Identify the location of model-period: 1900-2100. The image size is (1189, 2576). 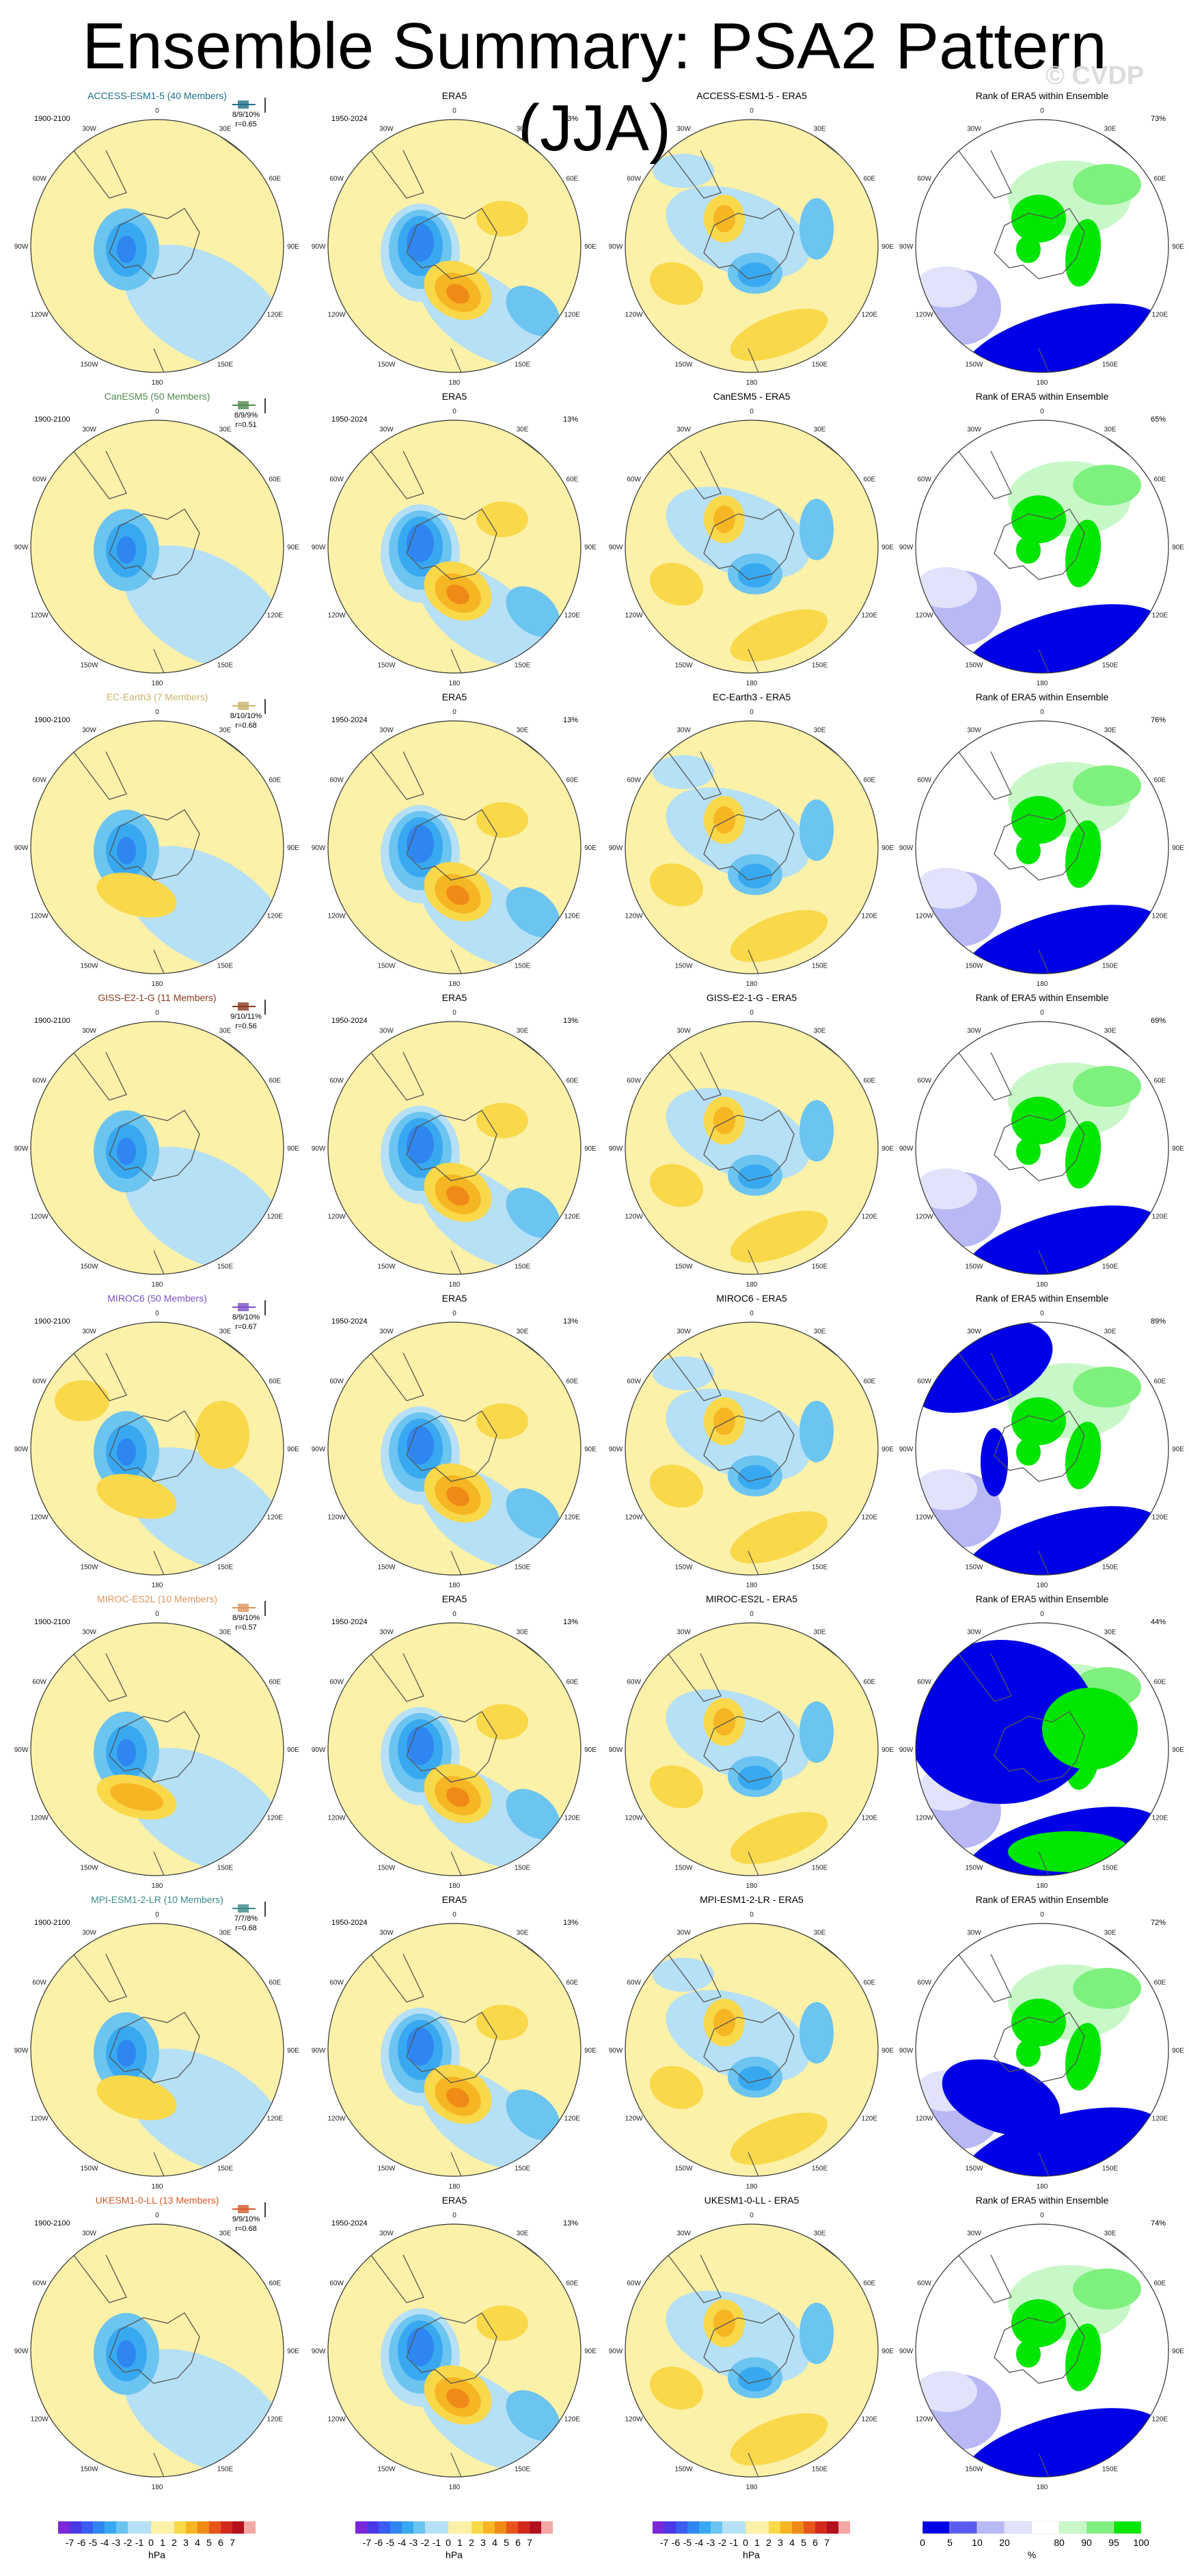
(52, 419).